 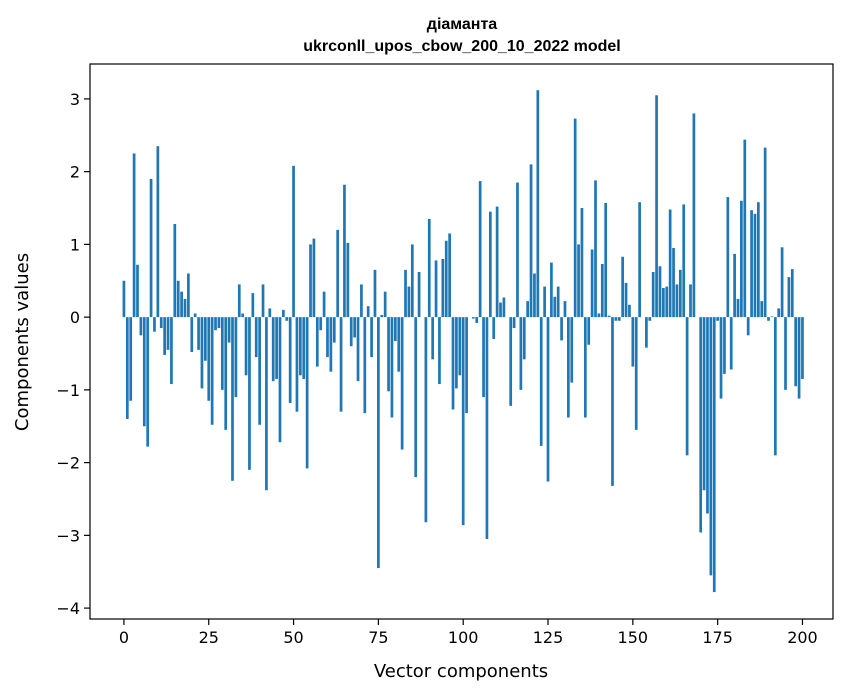 I want to click on x-tick-label: 200, so click(x=802, y=637).